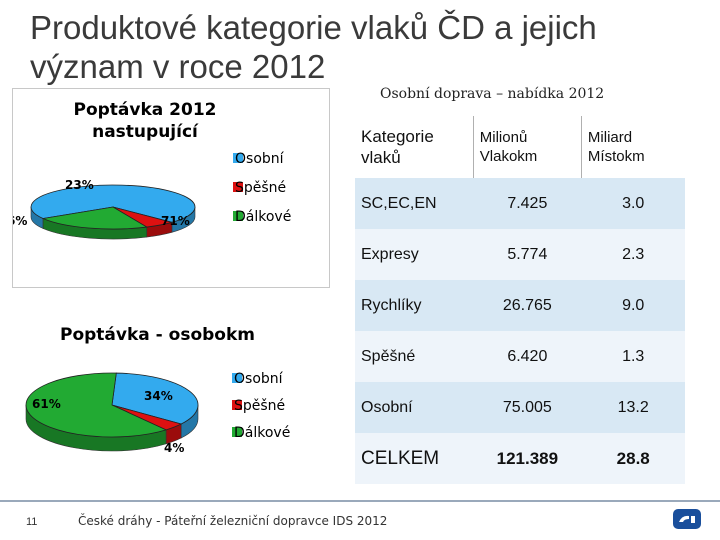 The image size is (720, 540). Describe the element at coordinates (360, 501) in the screenshot. I see `footer-divider` at that location.